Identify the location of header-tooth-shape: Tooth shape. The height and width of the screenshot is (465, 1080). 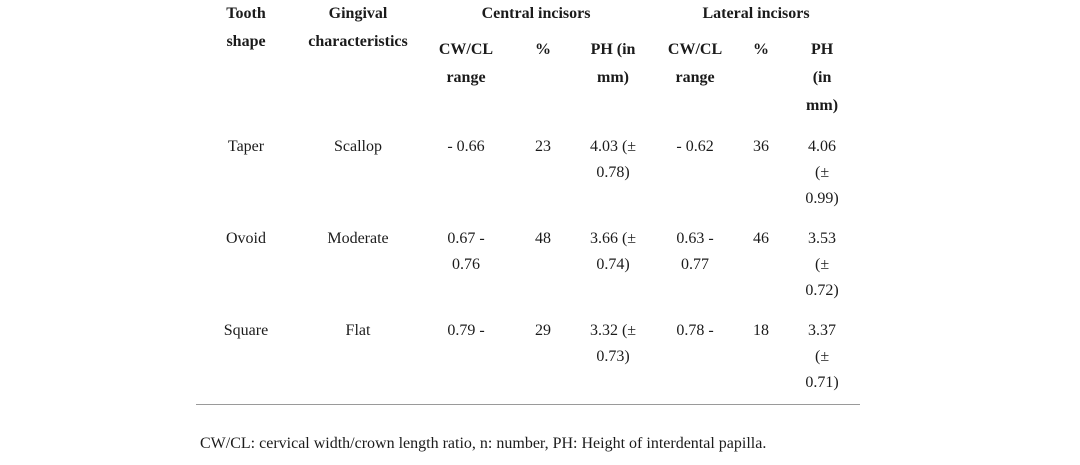
(246, 27).